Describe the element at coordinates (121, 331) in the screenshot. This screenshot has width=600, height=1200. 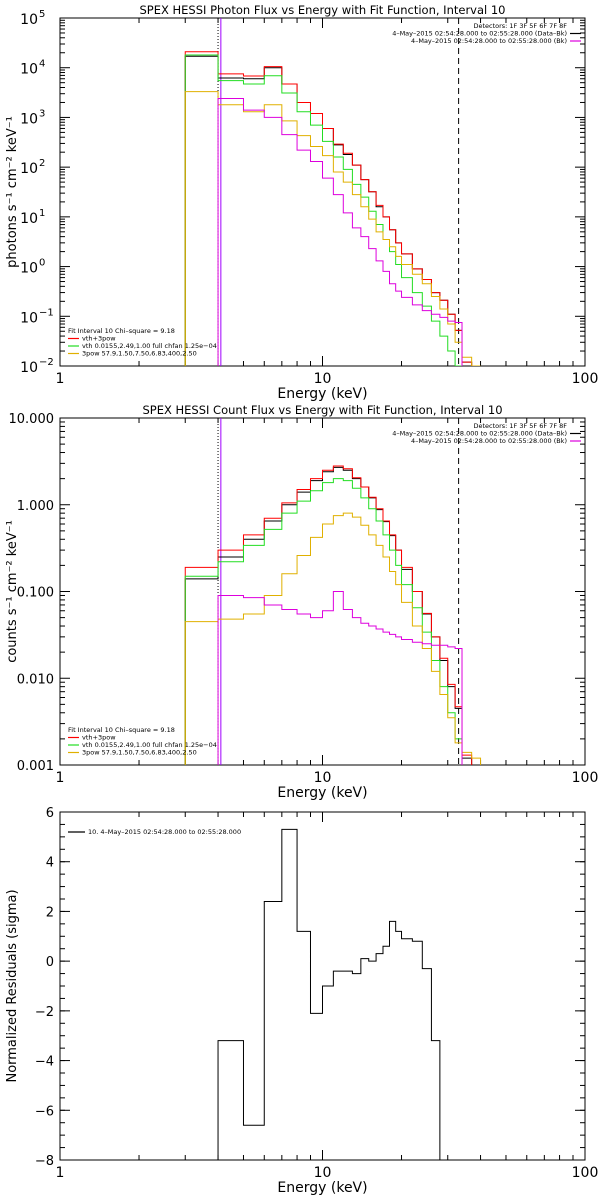
I see `legend-line-0: Fit Interval 10 Chi–square = 9.18` at that location.